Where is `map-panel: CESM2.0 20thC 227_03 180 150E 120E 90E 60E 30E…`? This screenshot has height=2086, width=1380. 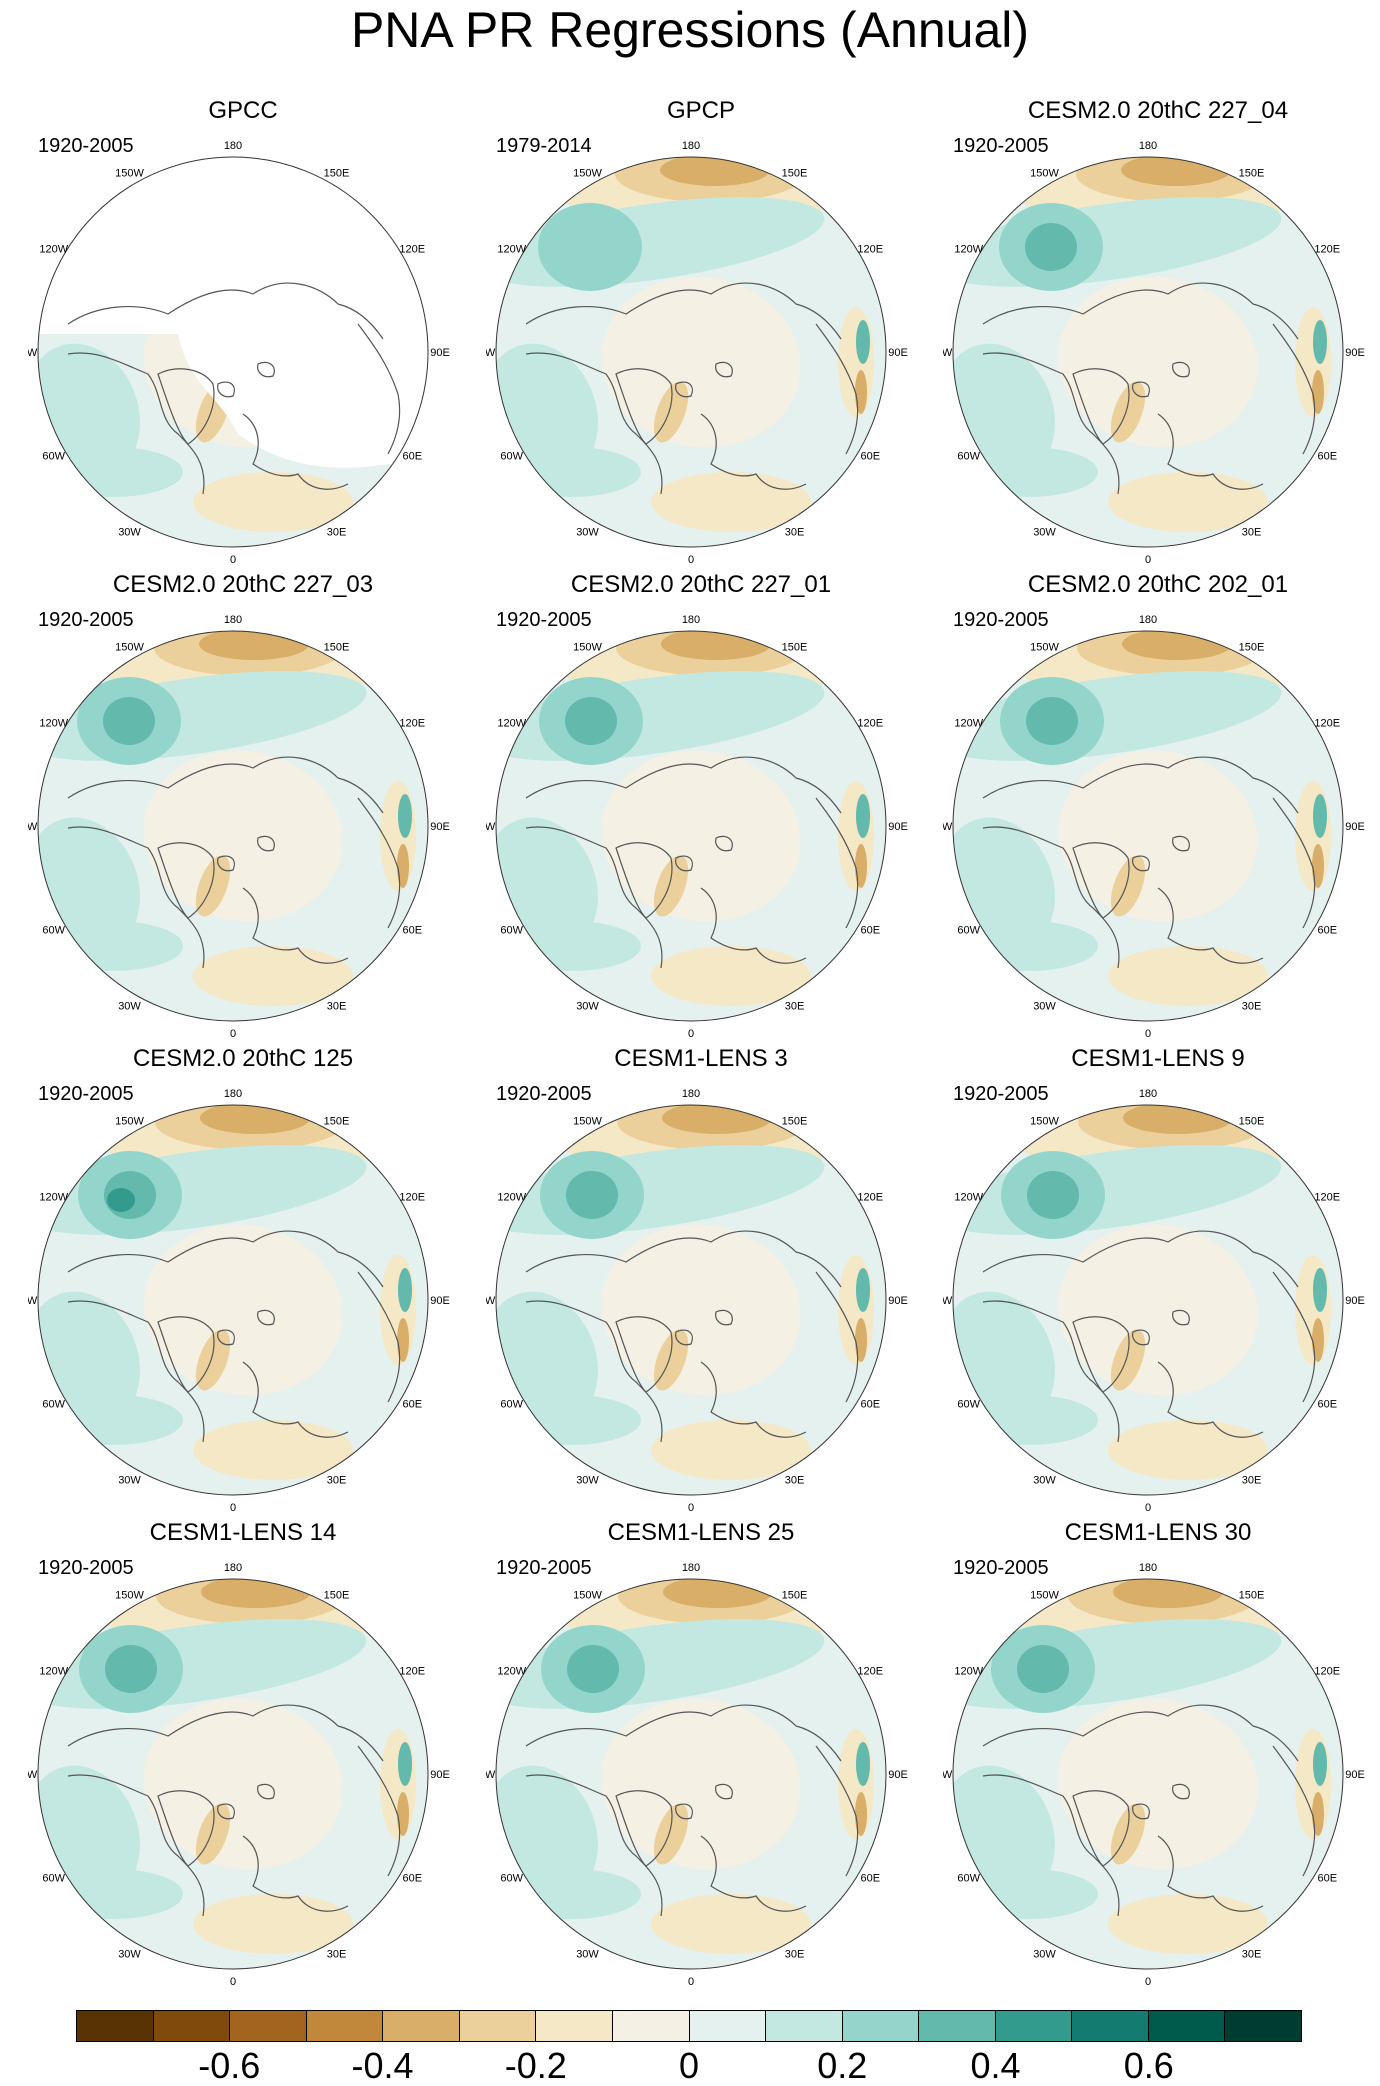 map-panel: CESM2.0 20thC 227_03 180 150E 120E 90E 60E 30E… is located at coordinates (243, 805).